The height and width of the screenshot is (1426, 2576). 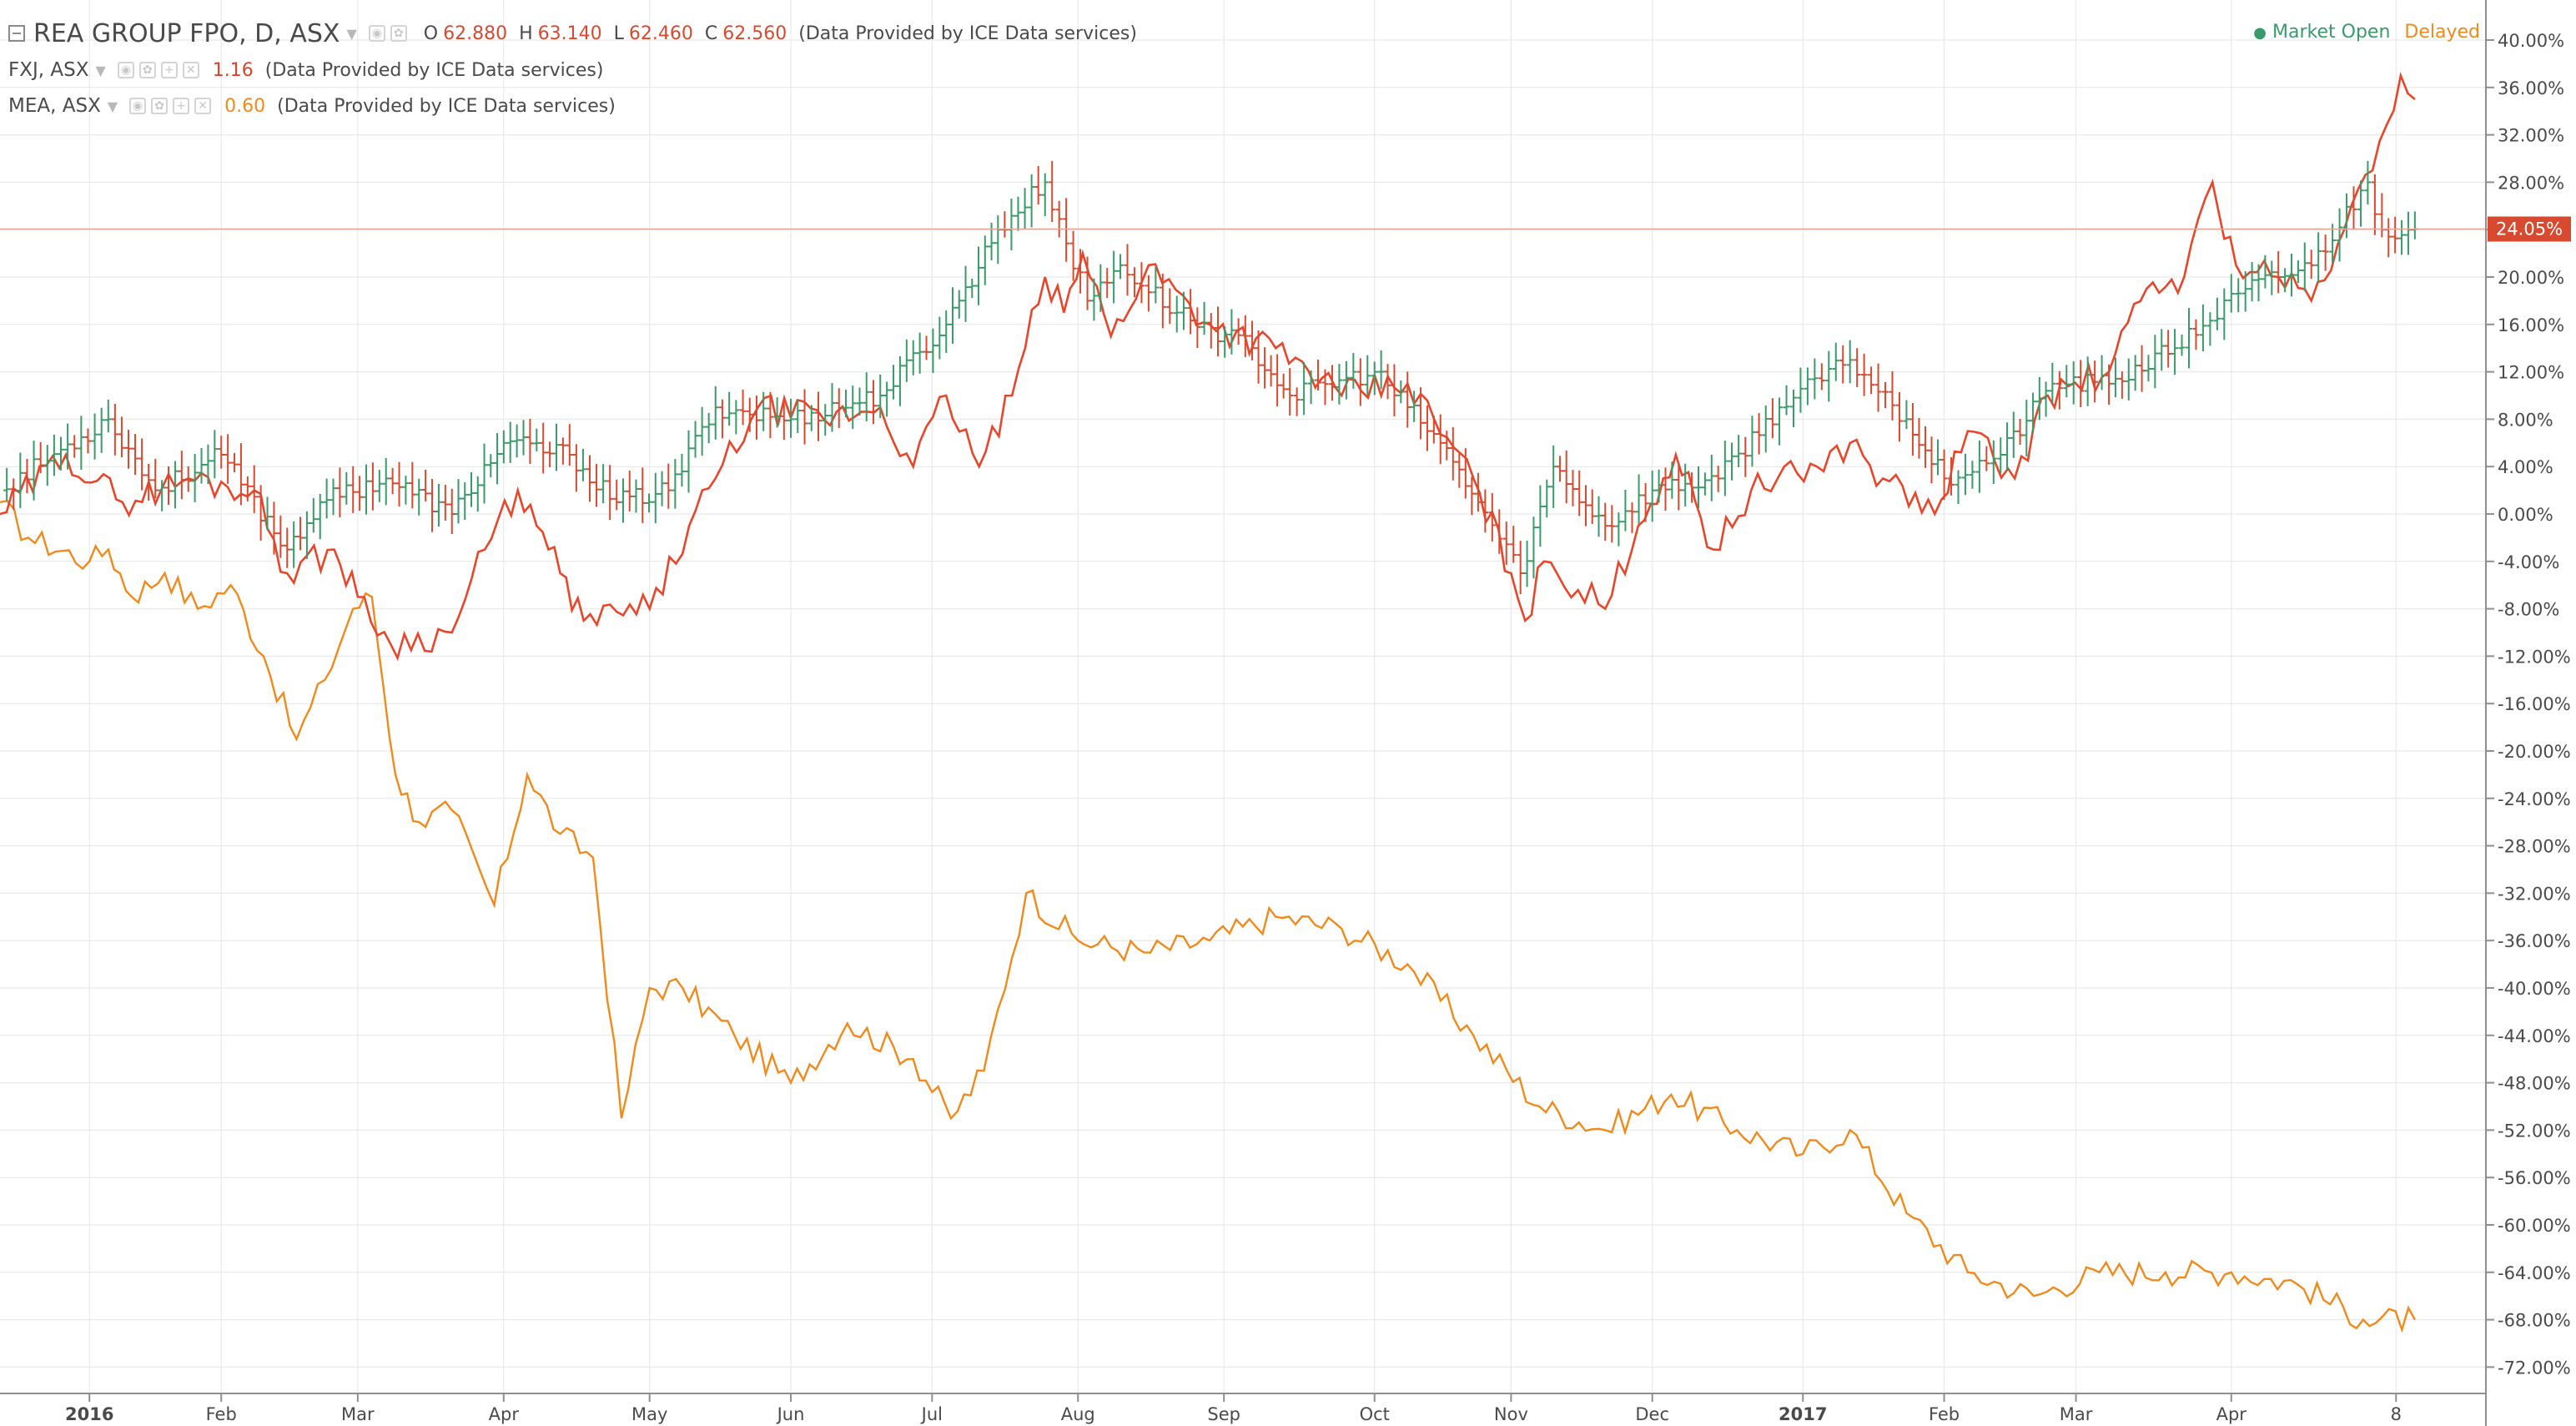 What do you see at coordinates (2531, 373) in the screenshot?
I see `y-tick-label: 12.00%` at bounding box center [2531, 373].